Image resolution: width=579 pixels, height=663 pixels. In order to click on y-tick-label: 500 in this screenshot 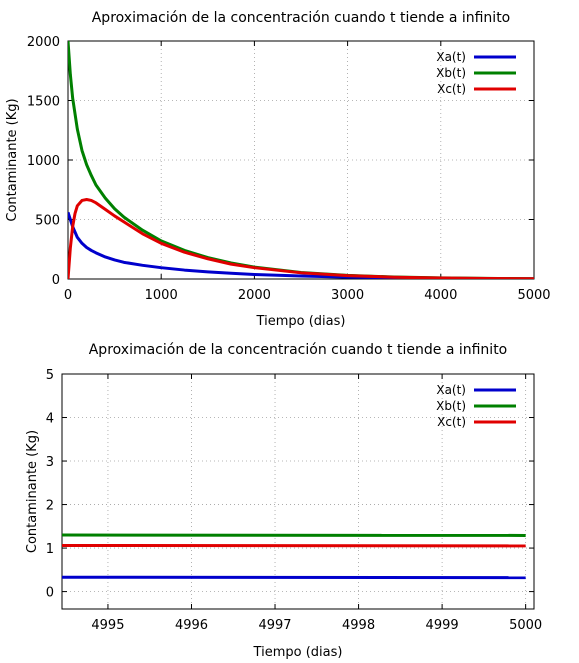, I will do `click(47, 221)`.